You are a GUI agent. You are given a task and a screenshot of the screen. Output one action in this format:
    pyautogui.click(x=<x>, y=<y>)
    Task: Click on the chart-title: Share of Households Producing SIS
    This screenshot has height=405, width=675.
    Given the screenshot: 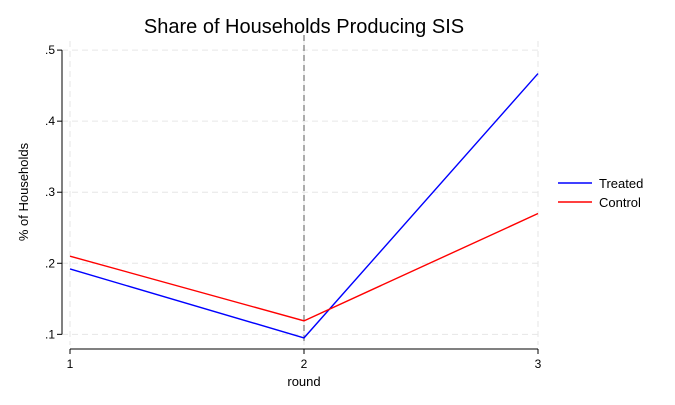 What is the action you would take?
    pyautogui.click(x=304, y=27)
    